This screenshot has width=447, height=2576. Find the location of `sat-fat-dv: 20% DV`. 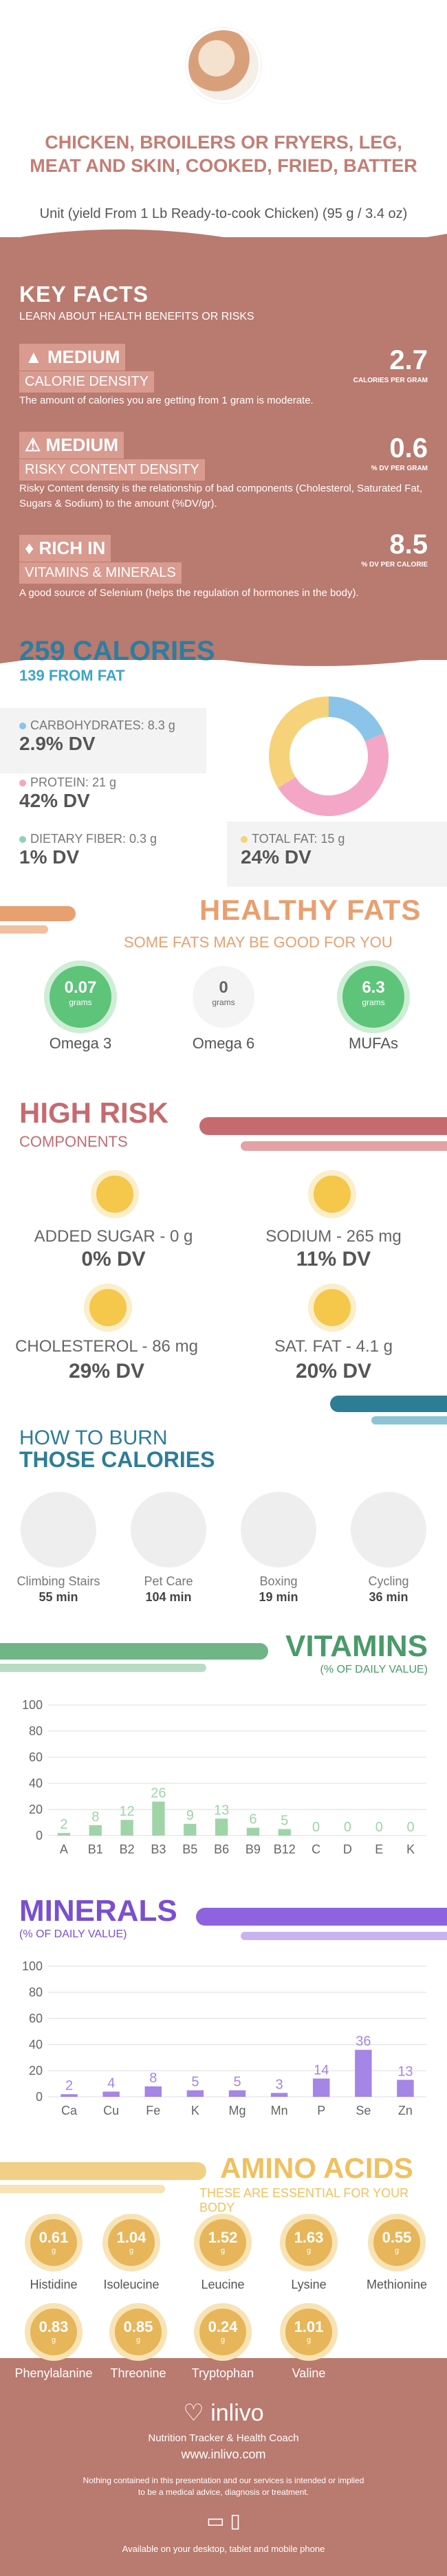

sat-fat-dv: 20% DV is located at coordinates (333, 1371).